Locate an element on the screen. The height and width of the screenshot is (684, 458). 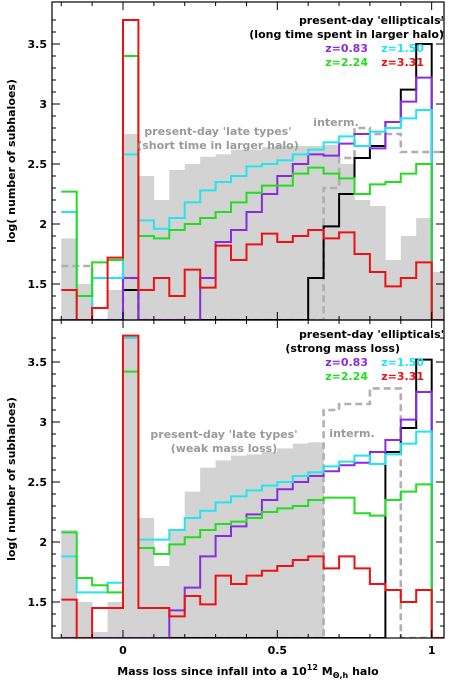
top-y-tick-label: 3.5 is located at coordinates (38, 44).